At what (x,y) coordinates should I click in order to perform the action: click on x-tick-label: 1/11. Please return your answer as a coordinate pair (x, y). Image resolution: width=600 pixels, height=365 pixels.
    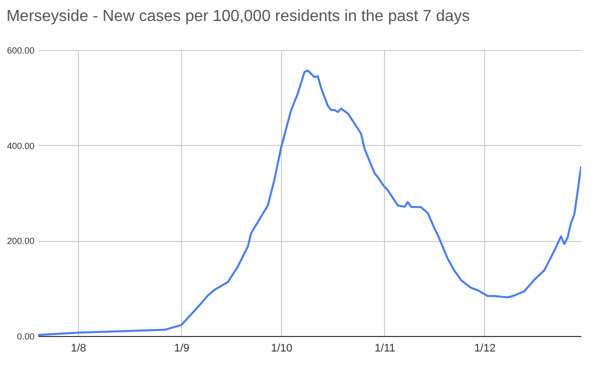
    Looking at the image, I should click on (385, 348).